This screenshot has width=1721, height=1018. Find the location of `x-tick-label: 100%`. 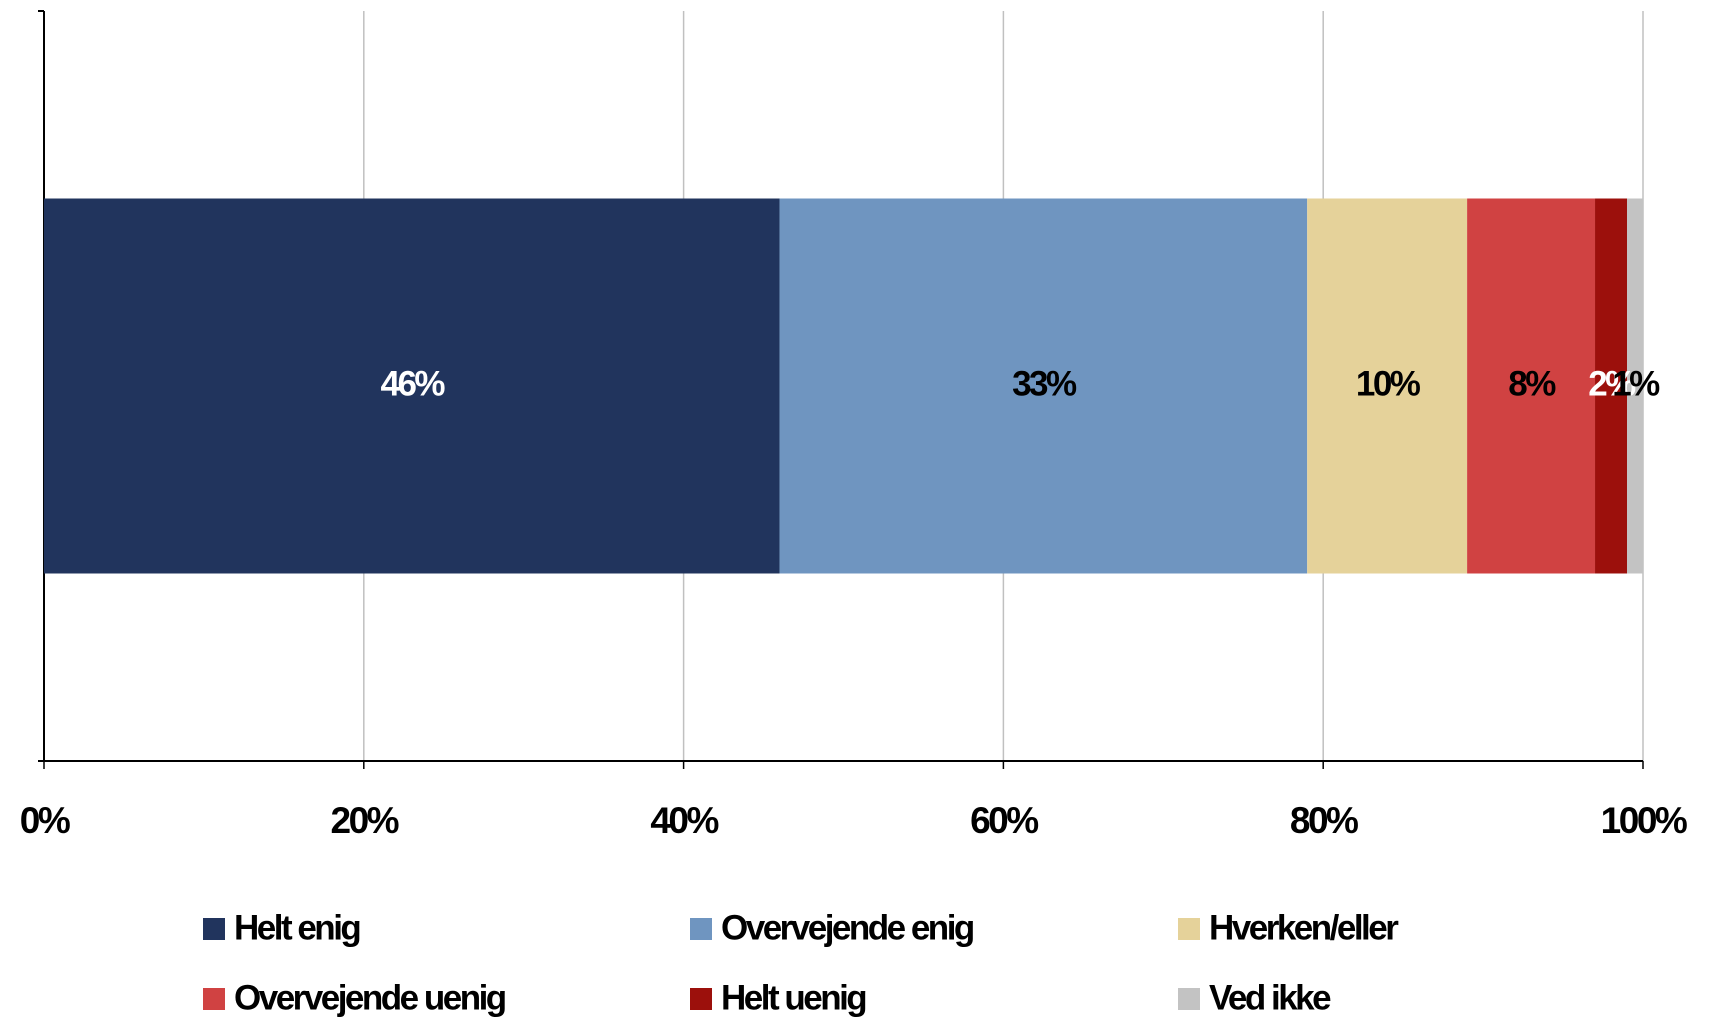

x-tick-label: 100% is located at coordinates (1644, 820).